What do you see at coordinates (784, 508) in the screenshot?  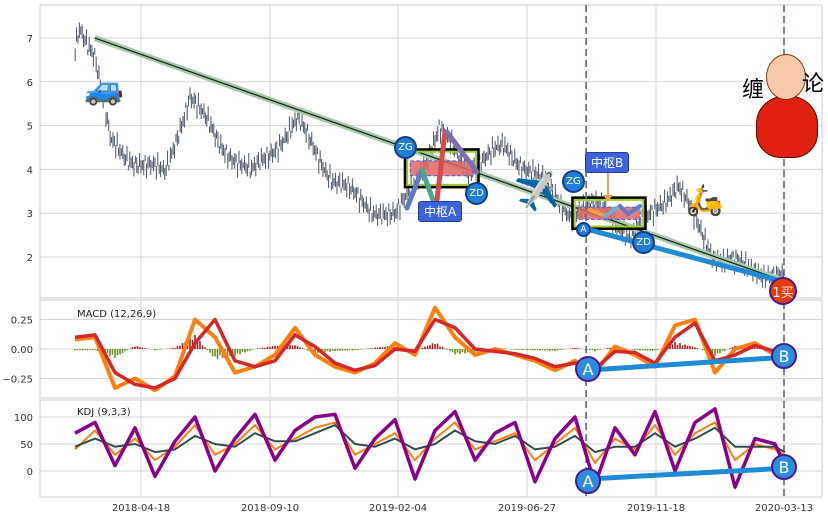 I see `x-tick-label: 2020-03-13` at bounding box center [784, 508].